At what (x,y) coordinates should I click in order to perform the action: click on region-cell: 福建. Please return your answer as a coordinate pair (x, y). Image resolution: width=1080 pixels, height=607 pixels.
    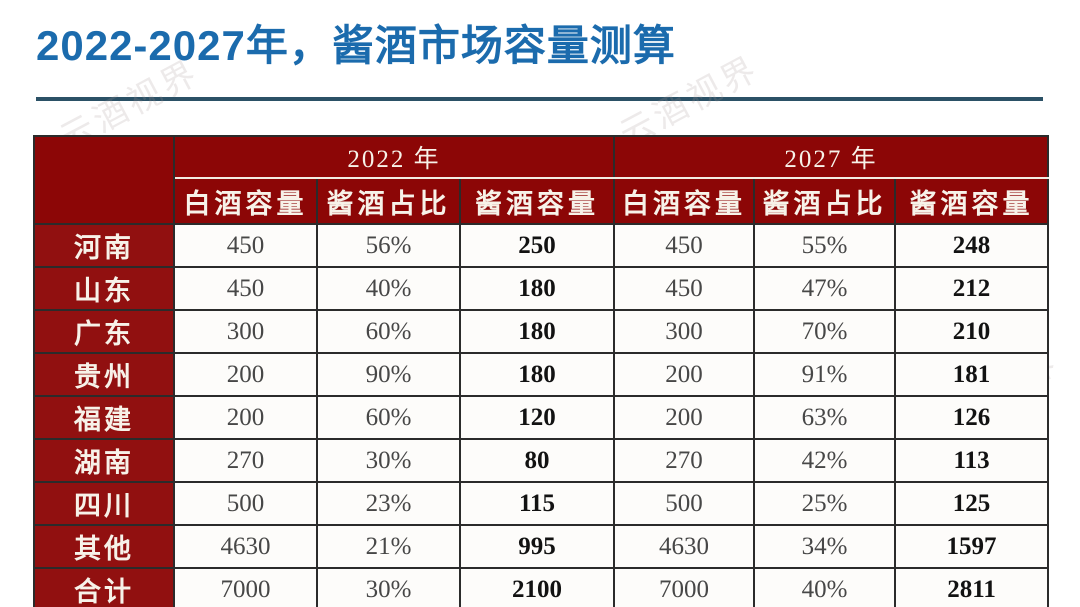
    Looking at the image, I should click on (104, 417).